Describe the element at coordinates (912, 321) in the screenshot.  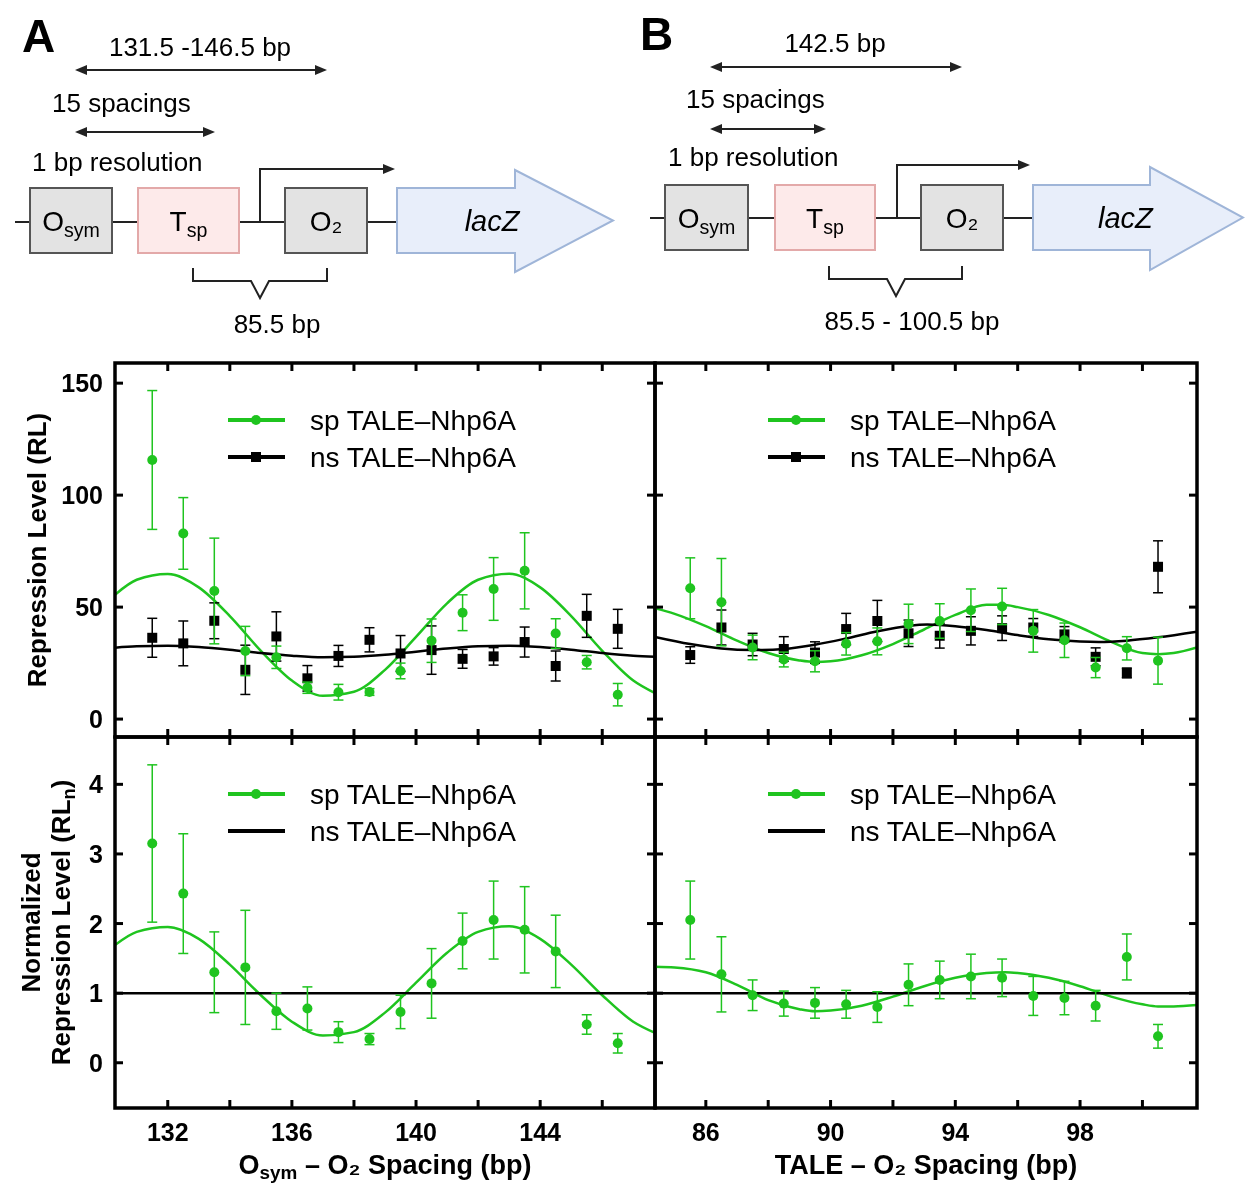
I see `text: 85.5 - 100.5 bp` at that location.